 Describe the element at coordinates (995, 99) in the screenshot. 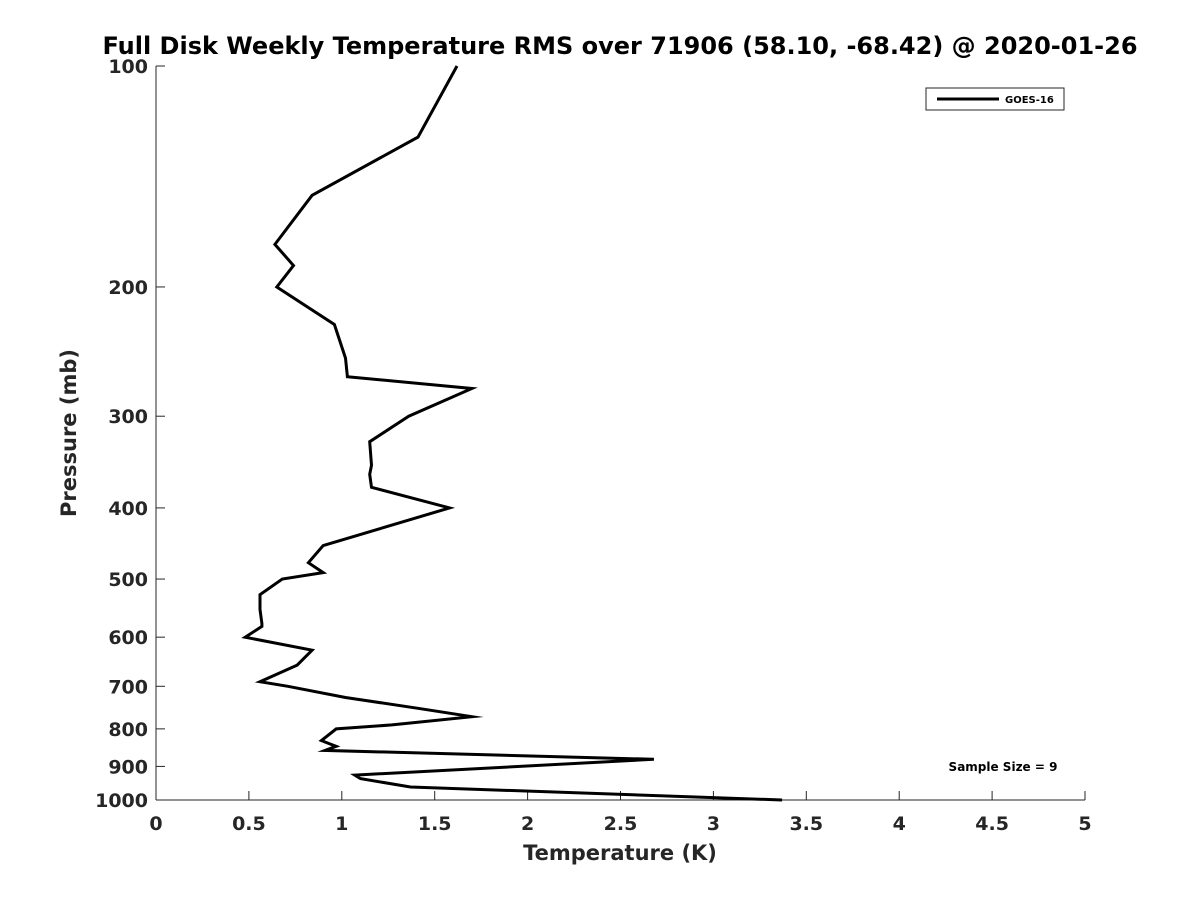

I see `legend: GOES-16` at that location.